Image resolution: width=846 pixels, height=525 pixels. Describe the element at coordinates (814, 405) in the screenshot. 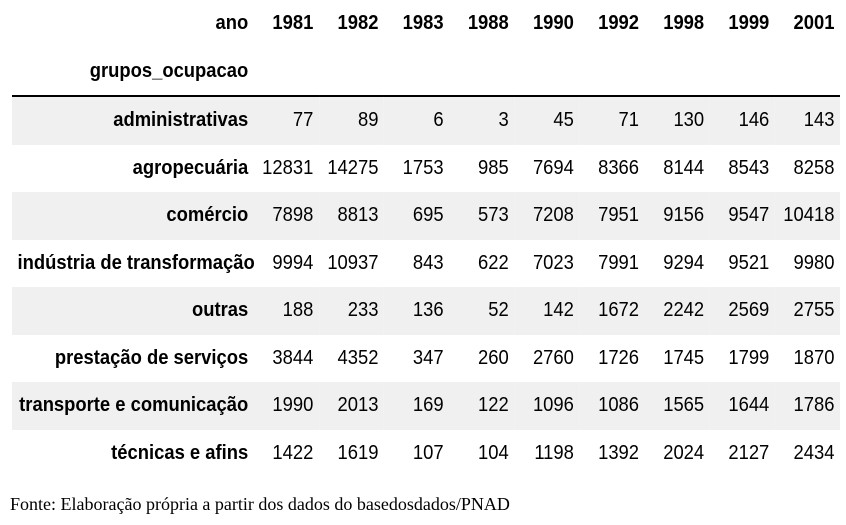

I see `table-cell: 1786` at that location.